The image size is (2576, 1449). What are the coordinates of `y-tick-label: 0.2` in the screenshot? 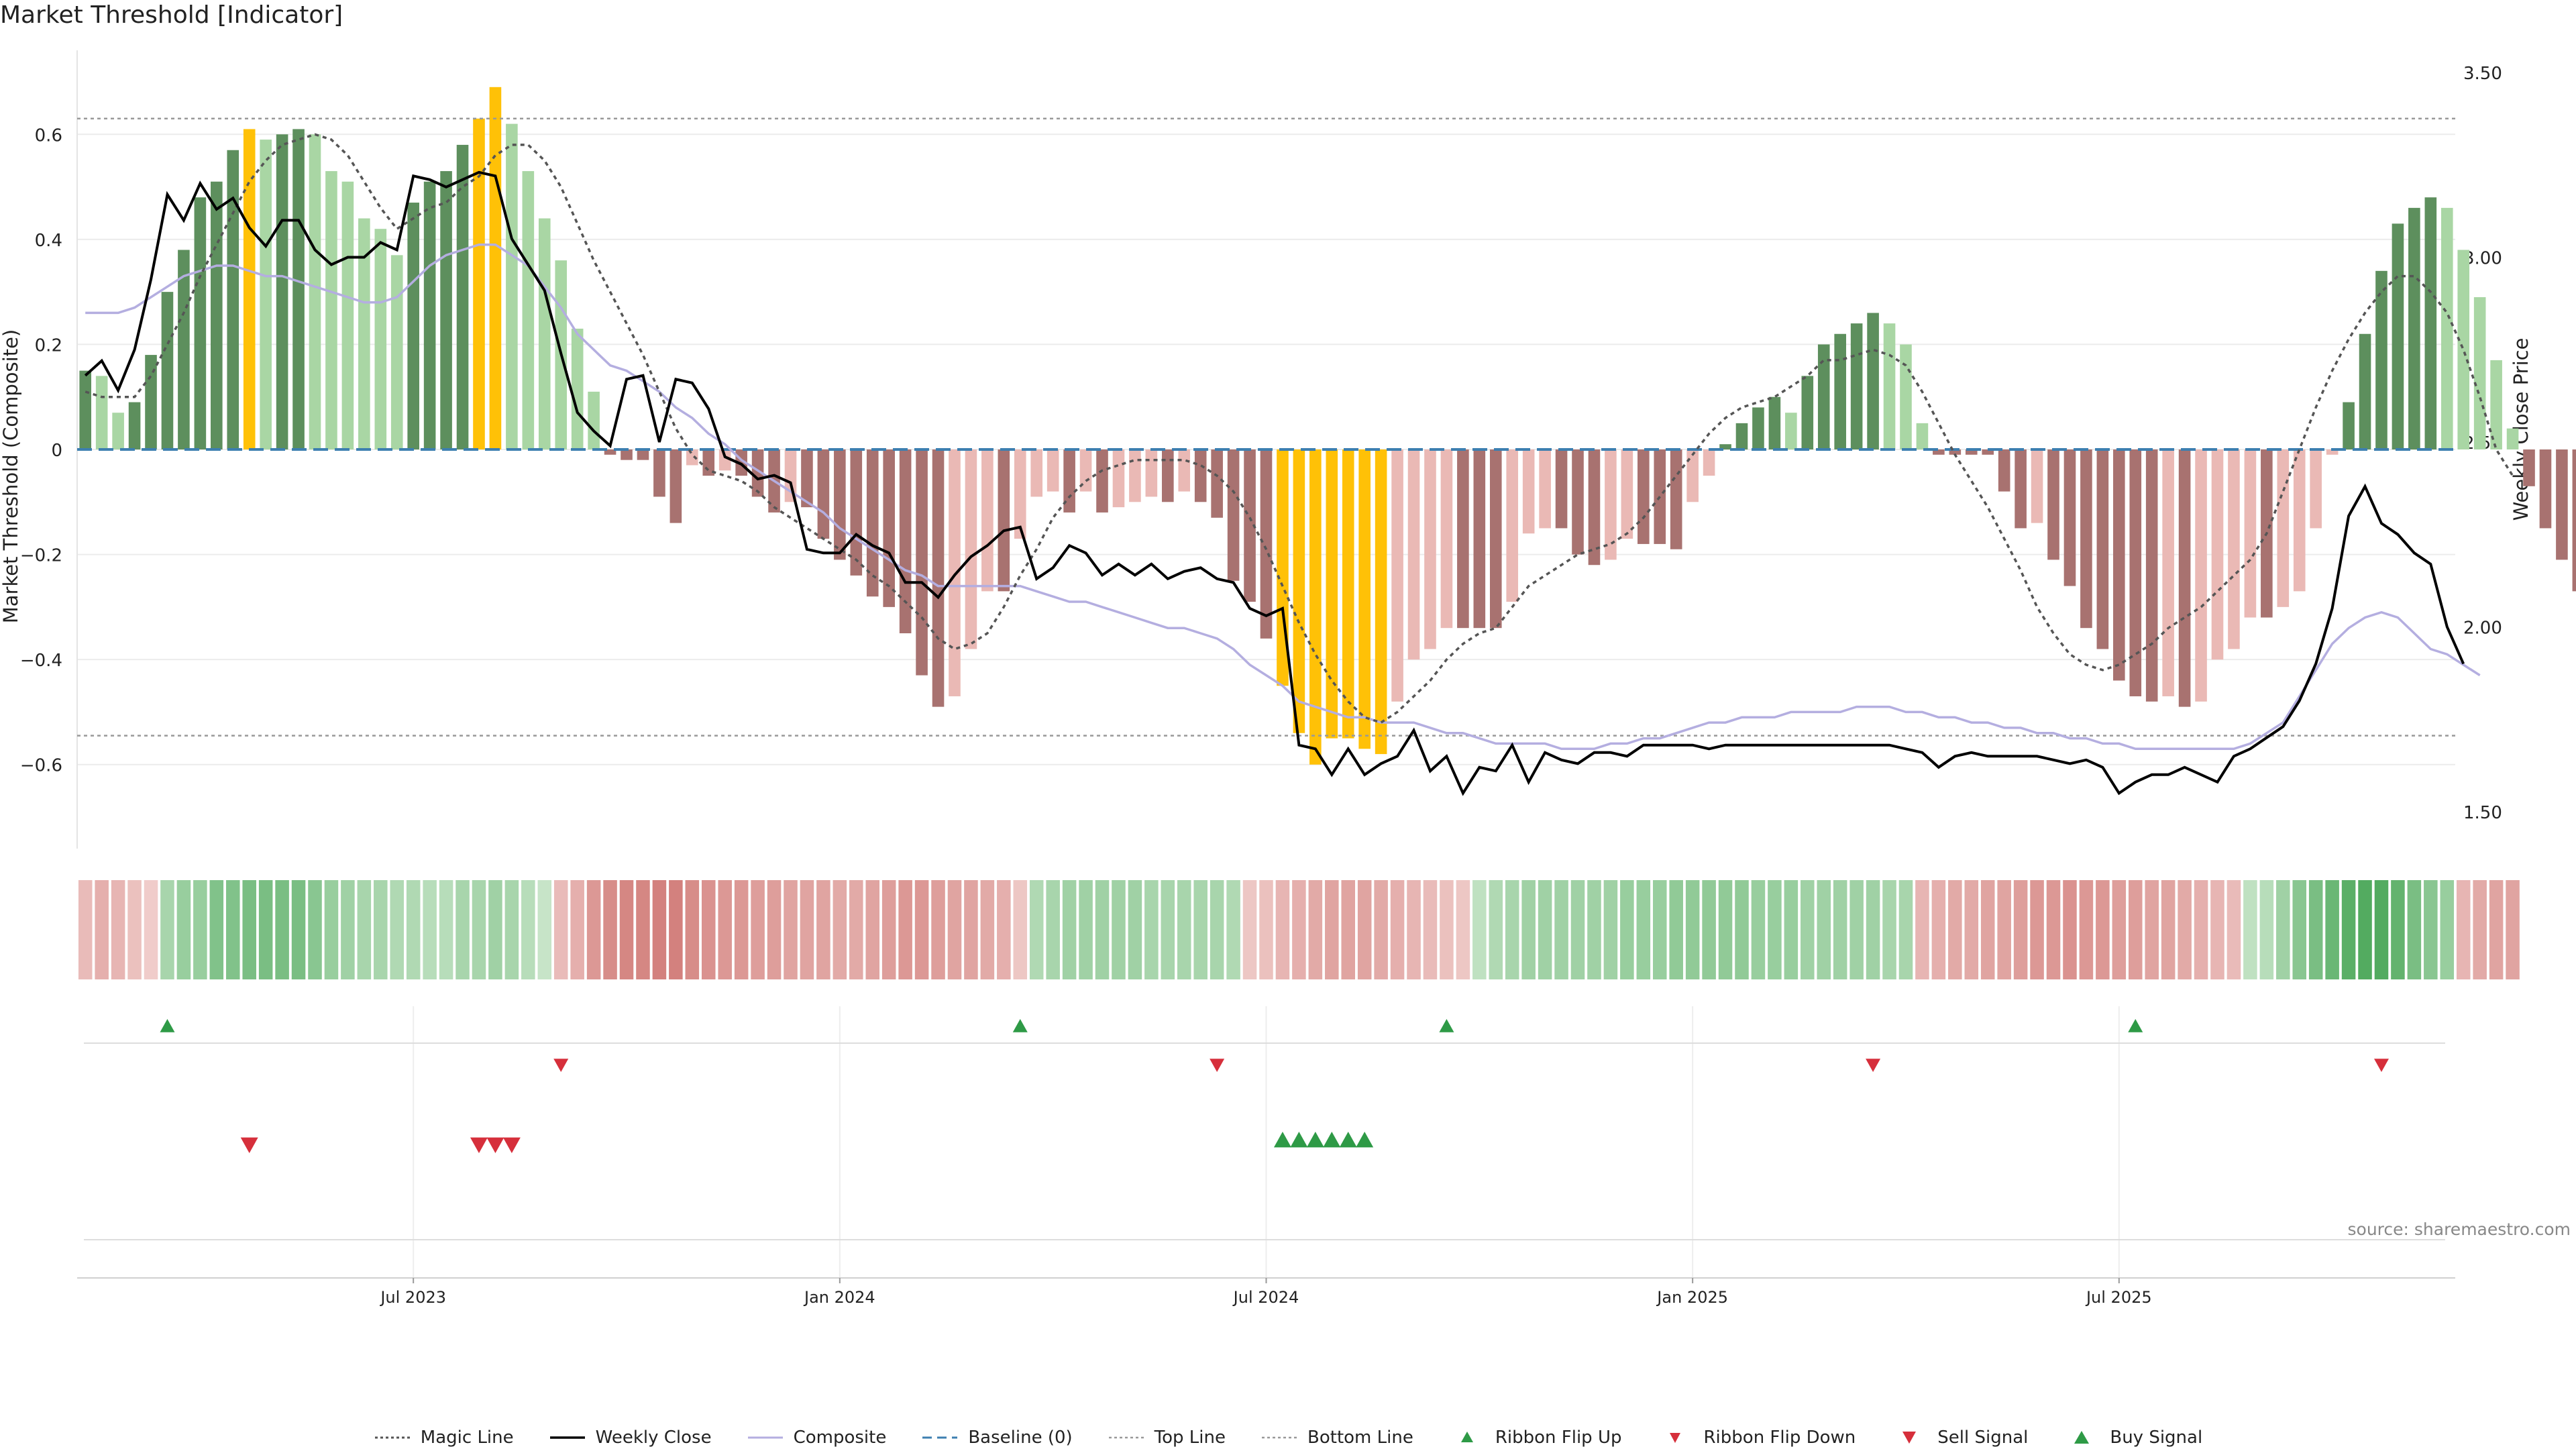 It's located at (48, 345).